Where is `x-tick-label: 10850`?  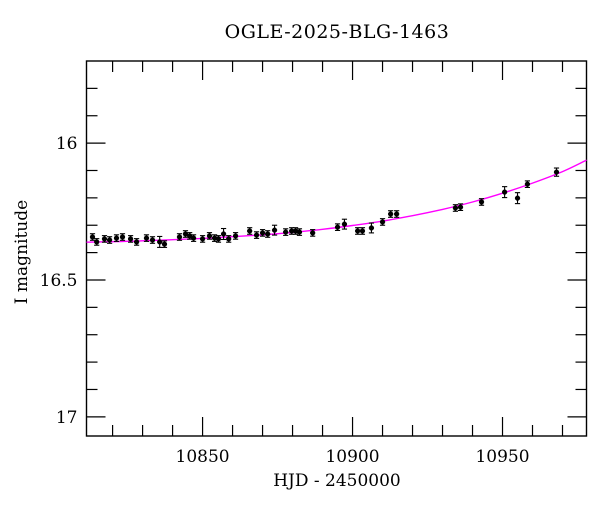
x-tick-label: 10850 is located at coordinates (203, 457).